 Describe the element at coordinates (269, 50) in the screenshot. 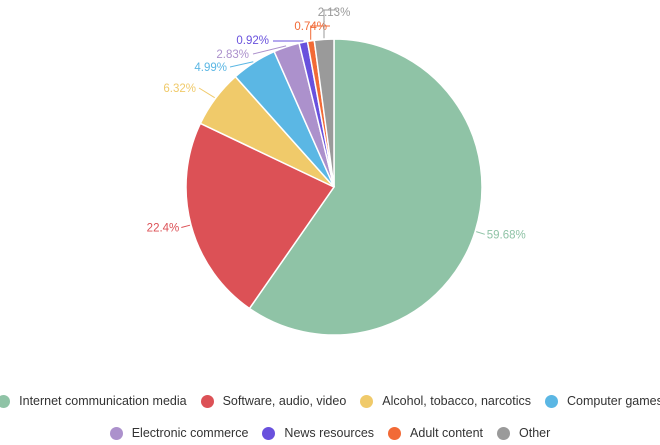

I see `label-connector-electronic-commerce` at that location.